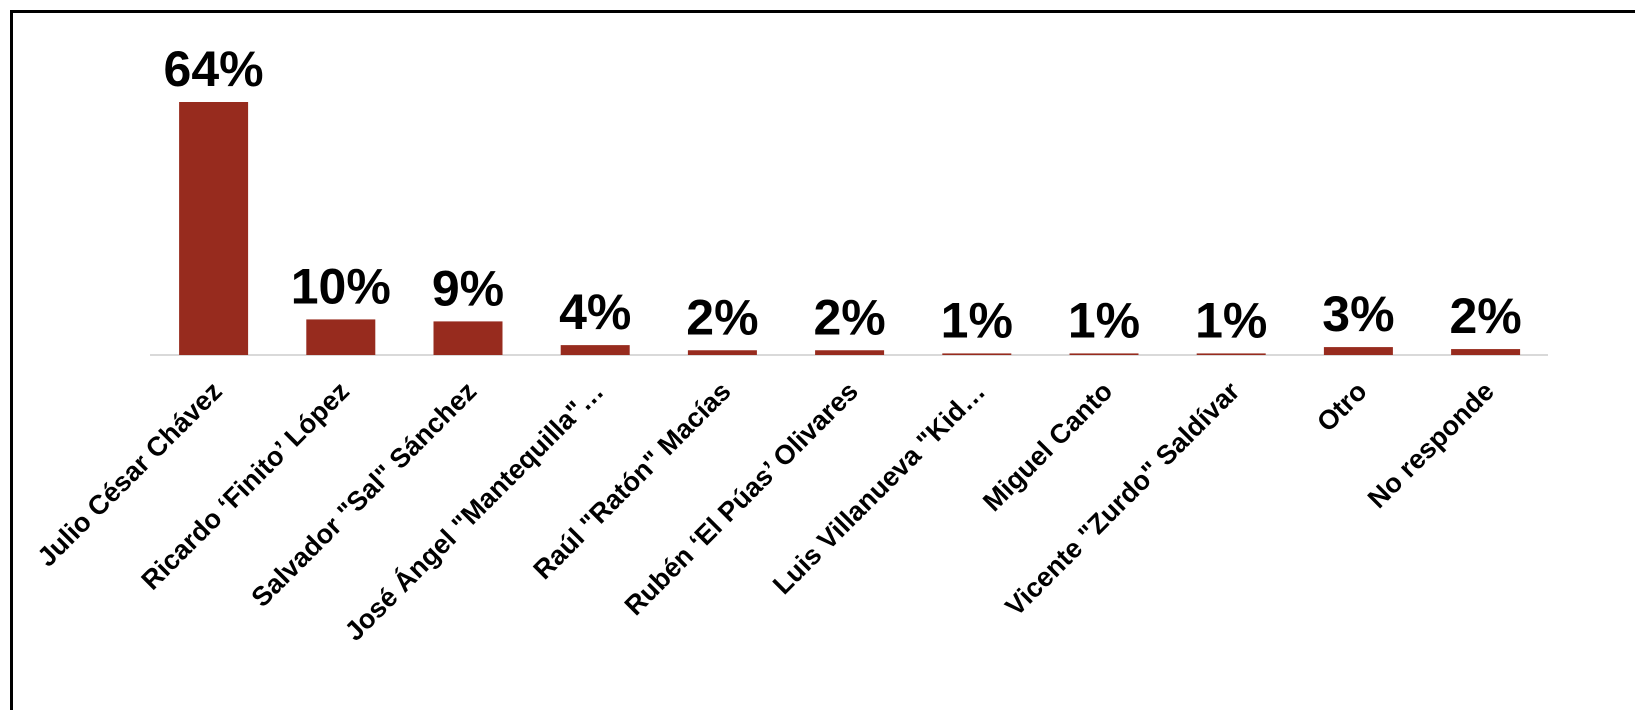  I want to click on data-label-5: 2%, so click(849, 317).